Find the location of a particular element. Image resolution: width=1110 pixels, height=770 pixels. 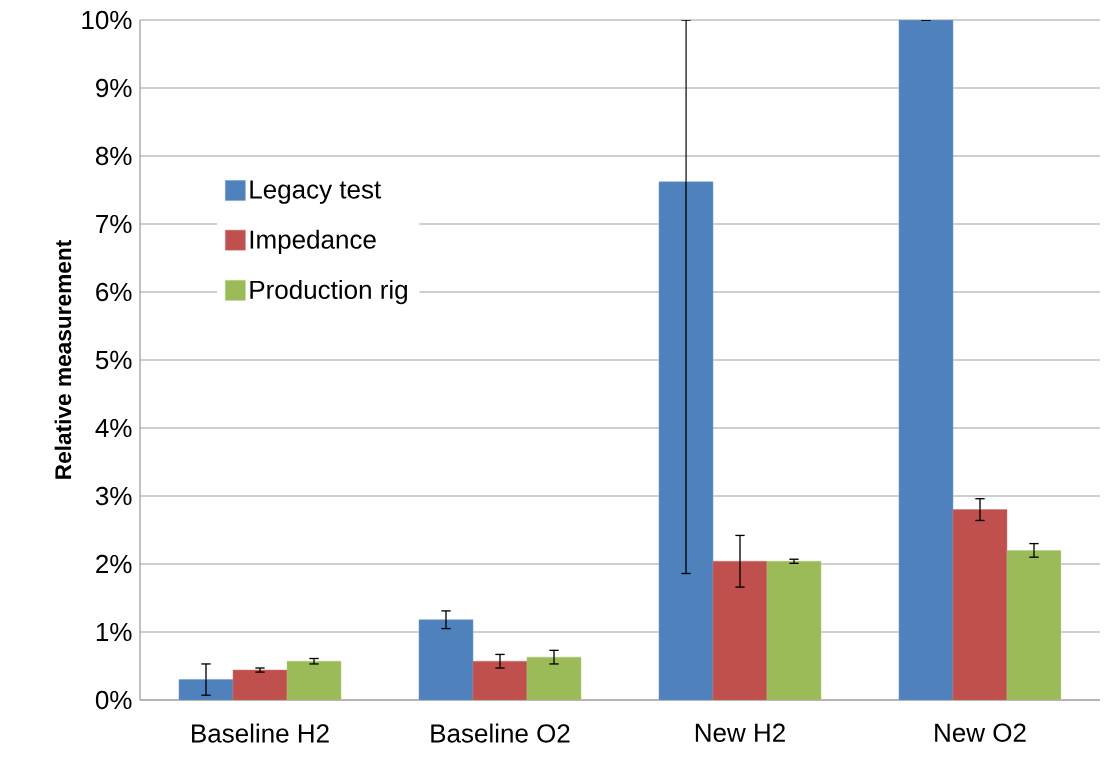

y-tick-label: 5% is located at coordinates (113, 360).